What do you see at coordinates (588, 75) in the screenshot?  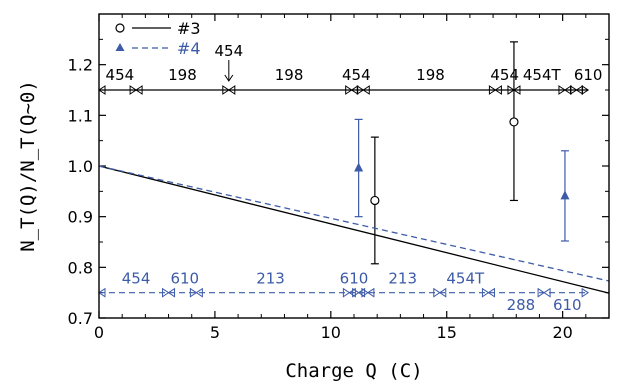 I see `series-3-run-label: 610` at bounding box center [588, 75].